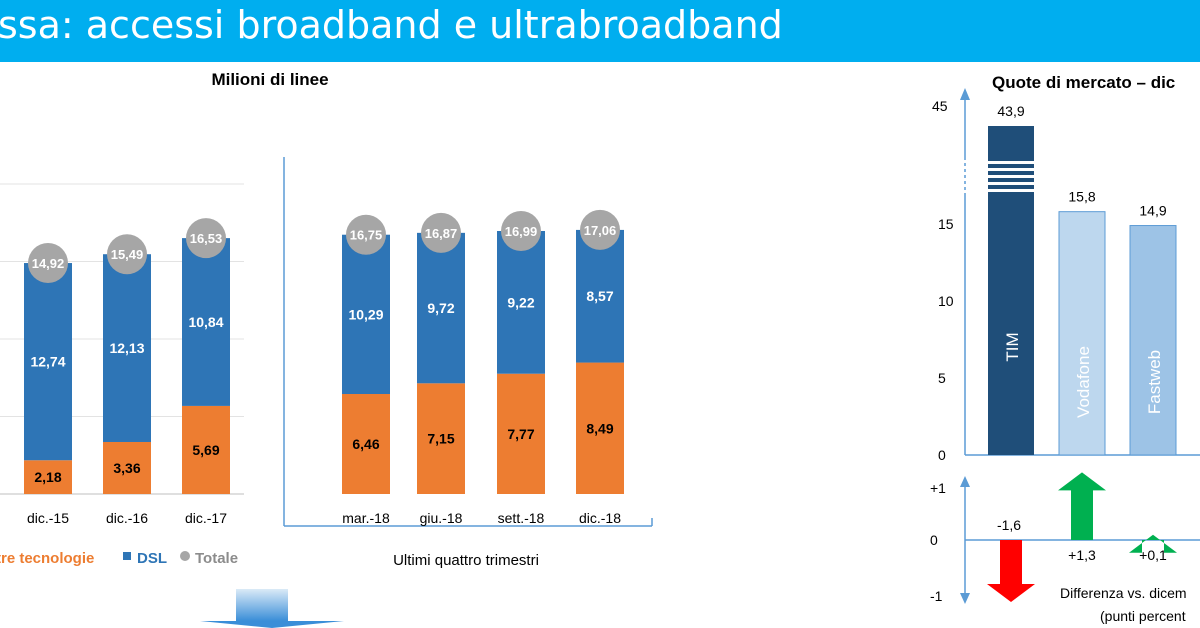 This screenshot has width=1200, height=628. Describe the element at coordinates (942, 378) in the screenshot. I see `y-tick-label: 5` at that location.